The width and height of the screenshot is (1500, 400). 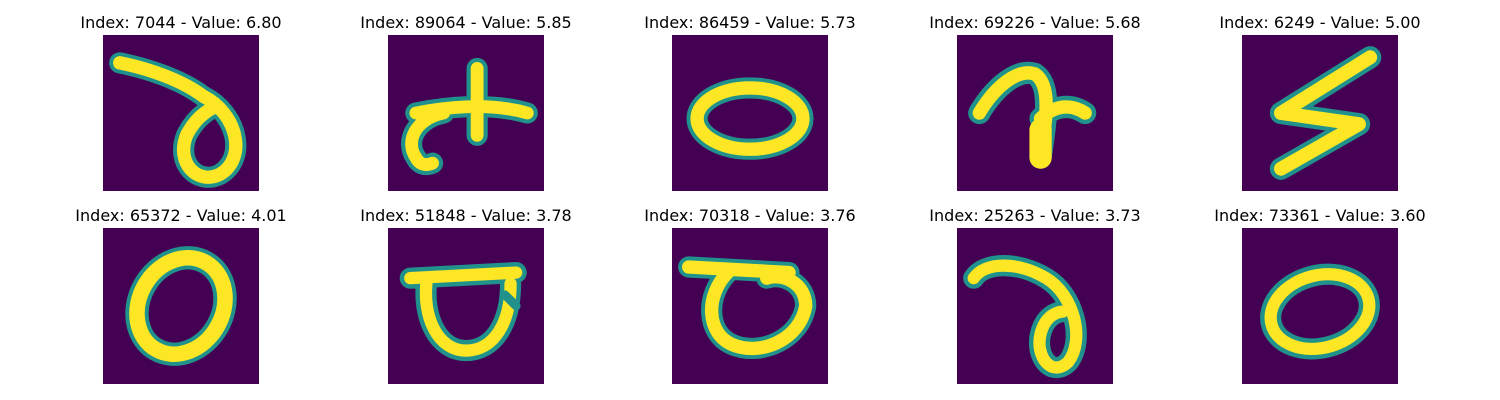 What do you see at coordinates (750, 215) in the screenshot?
I see `panel-title: Index: 70318 - Value: 3.76` at bounding box center [750, 215].